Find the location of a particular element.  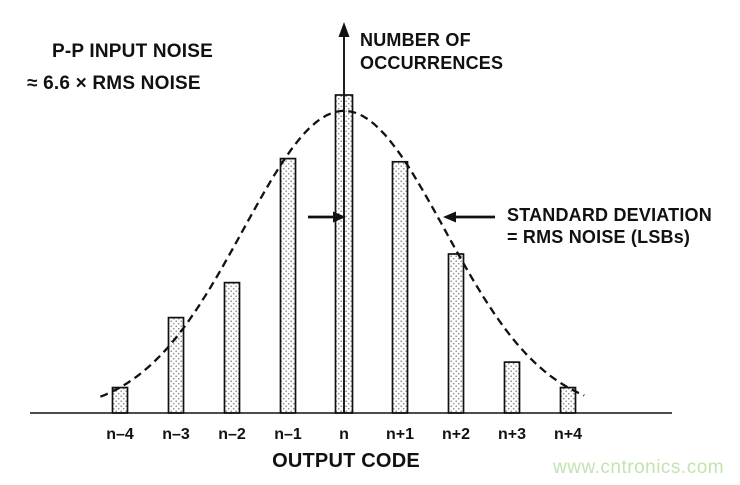

y-axis-arrowhead is located at coordinates (344, 29).